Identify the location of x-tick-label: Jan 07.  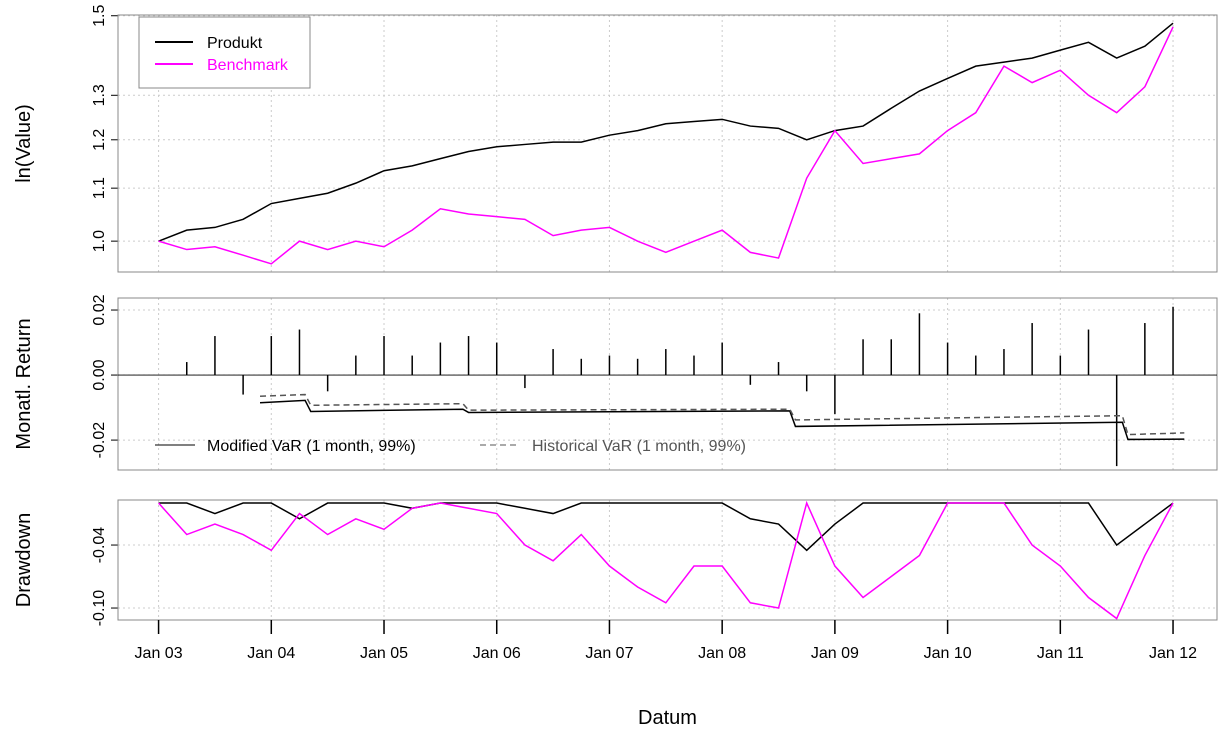
(609, 653).